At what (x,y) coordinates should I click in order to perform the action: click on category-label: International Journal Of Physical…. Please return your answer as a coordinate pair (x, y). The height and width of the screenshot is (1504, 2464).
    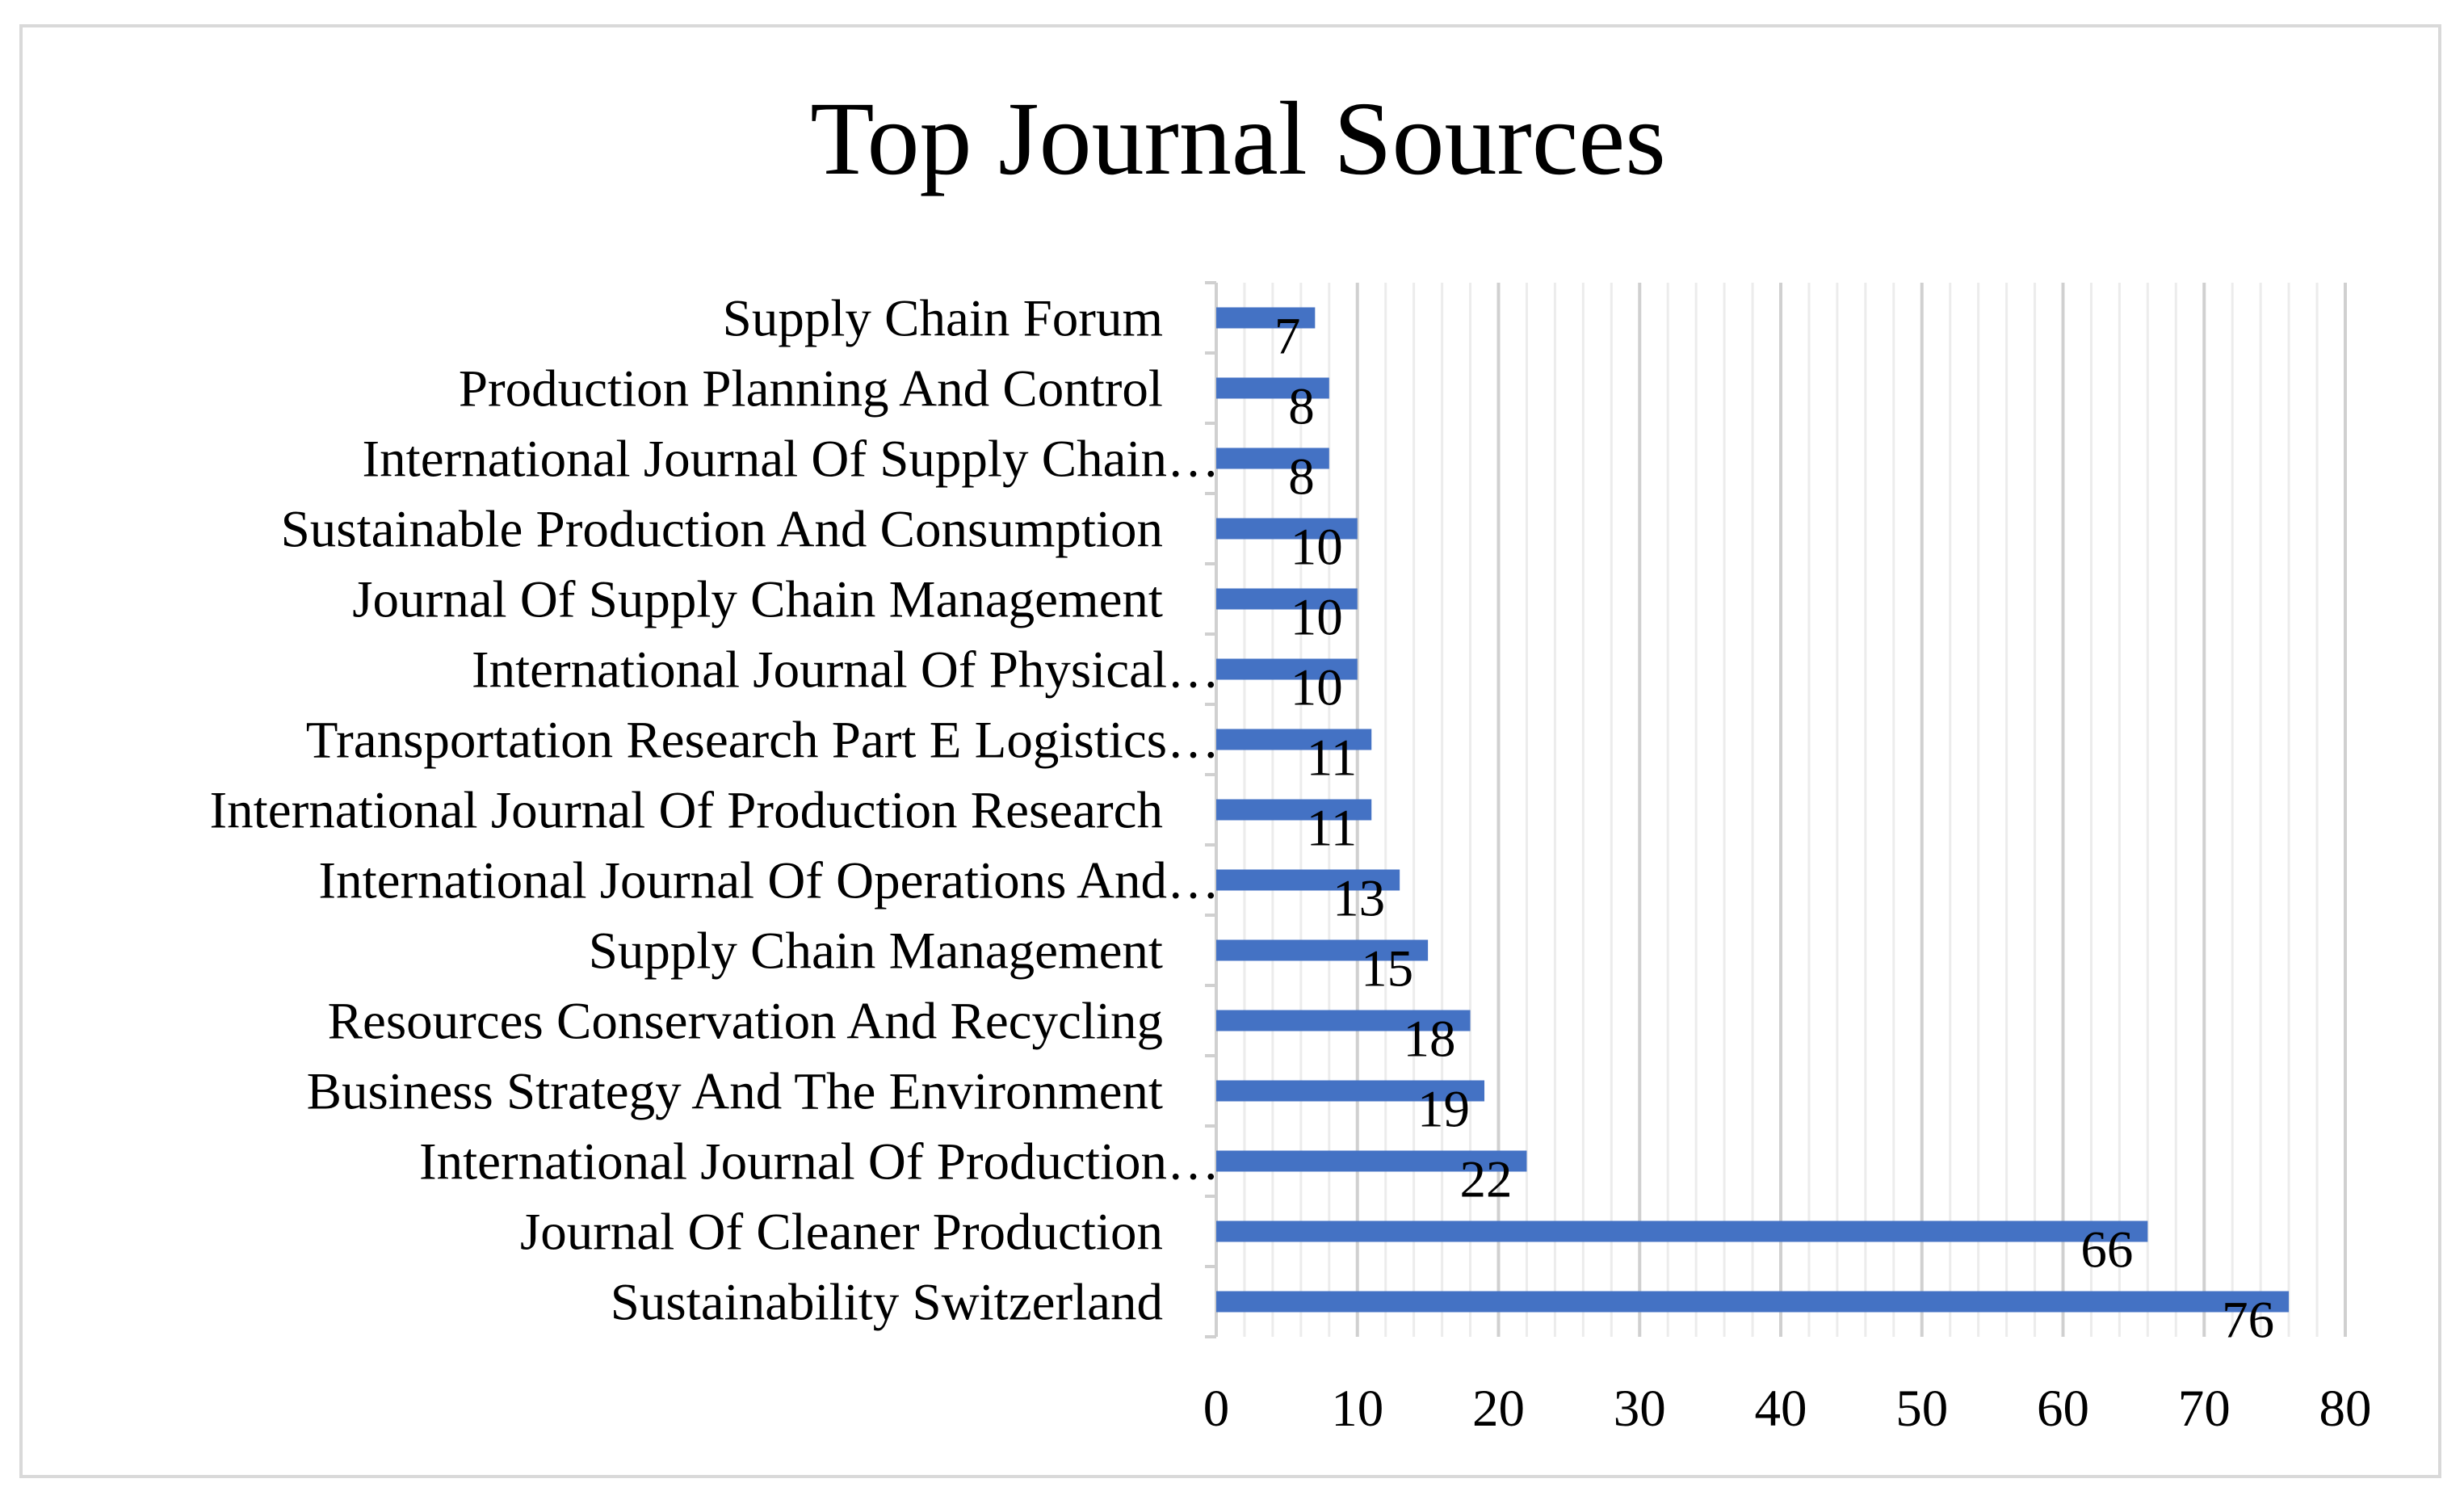
    Looking at the image, I should click on (845, 670).